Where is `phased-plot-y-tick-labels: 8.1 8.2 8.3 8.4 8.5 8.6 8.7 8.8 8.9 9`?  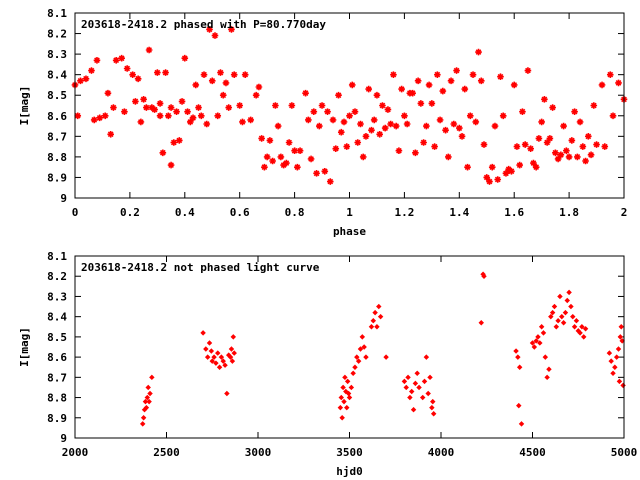
phased-plot-y-tick-labels: 8.1 8.2 8.3 8.4 8.5 8.6 8.7 8.8 8.9 9 is located at coordinates (57, 106).